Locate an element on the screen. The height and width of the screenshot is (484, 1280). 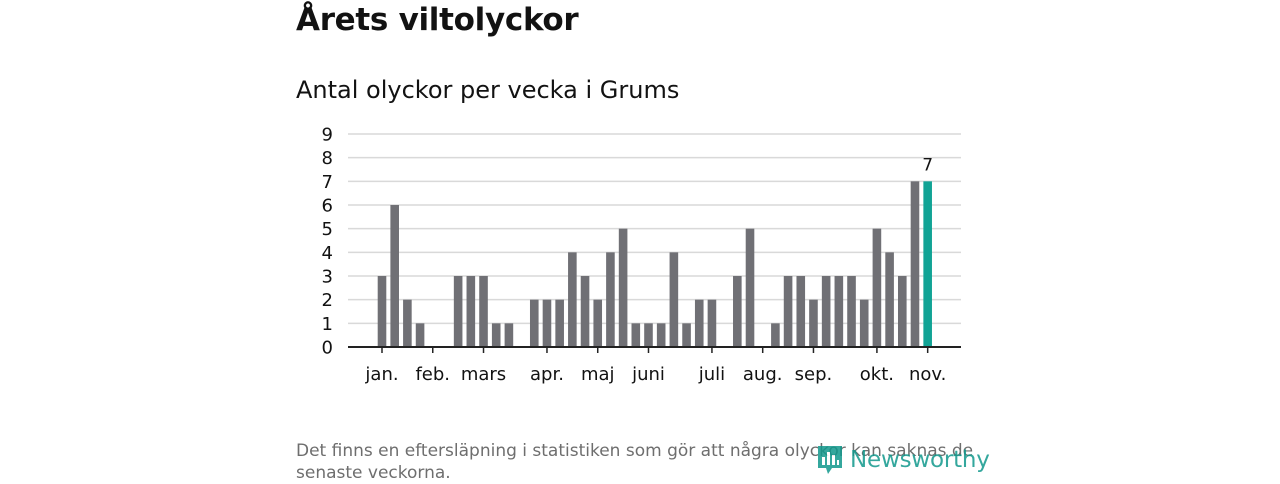
data-labels: 7 is located at coordinates (927, 165).